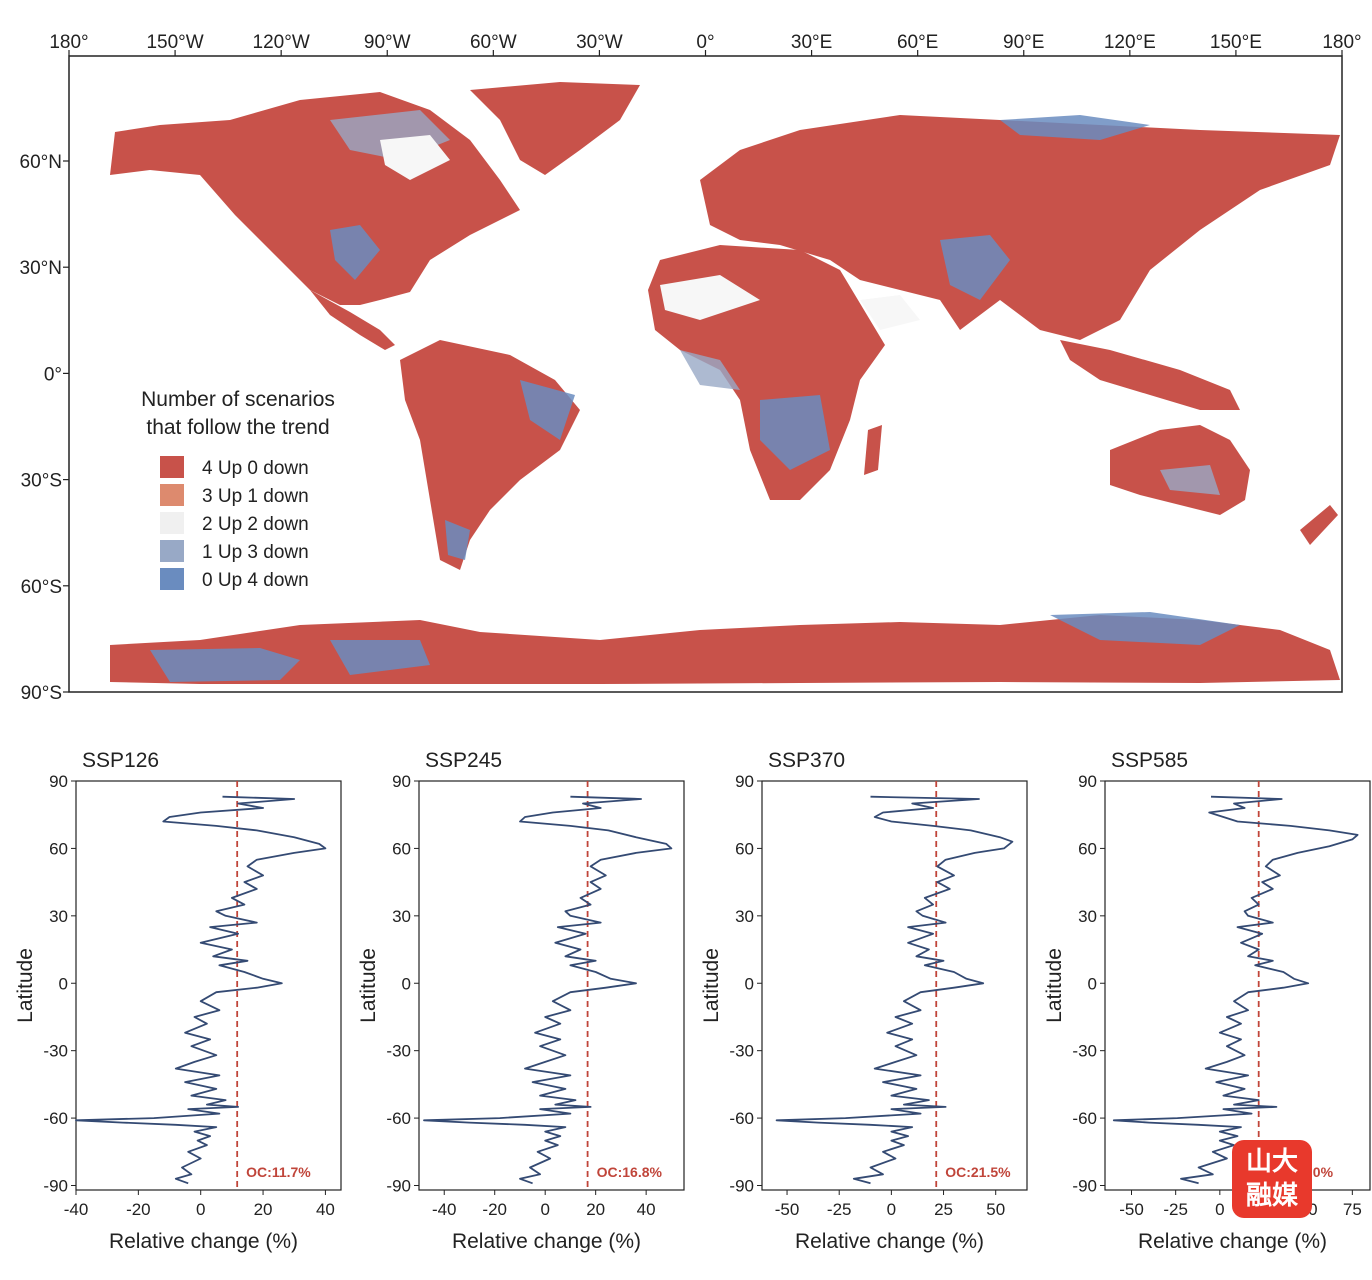  Describe the element at coordinates (1236, 42) in the screenshot. I see `lon-tick-label: 150°E` at that location.